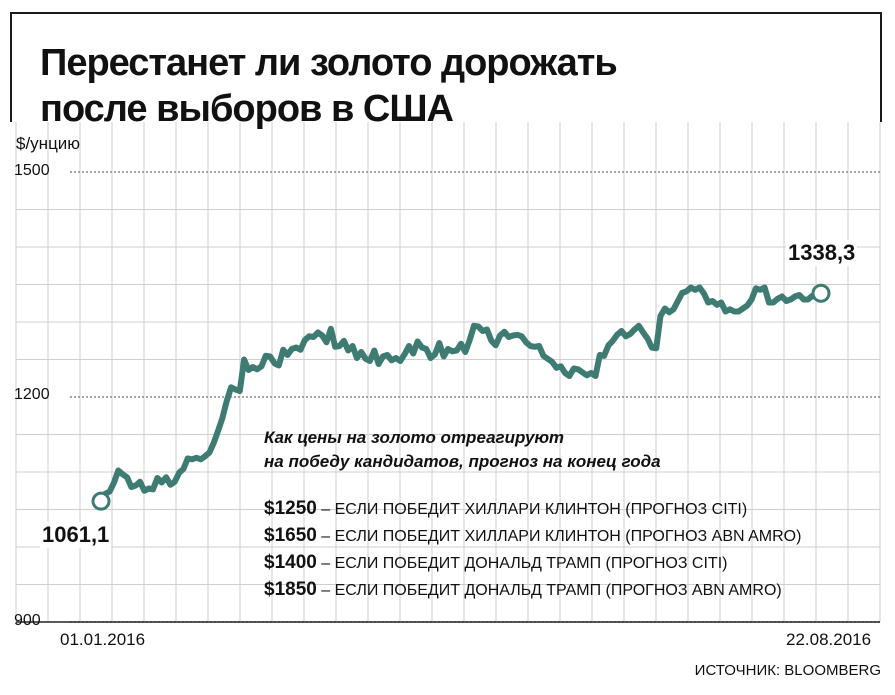 The width and height of the screenshot is (895, 695). Describe the element at coordinates (787, 670) in the screenshot. I see `source-credit: ИСТОЧНИК: BLOOMBERG` at that location.